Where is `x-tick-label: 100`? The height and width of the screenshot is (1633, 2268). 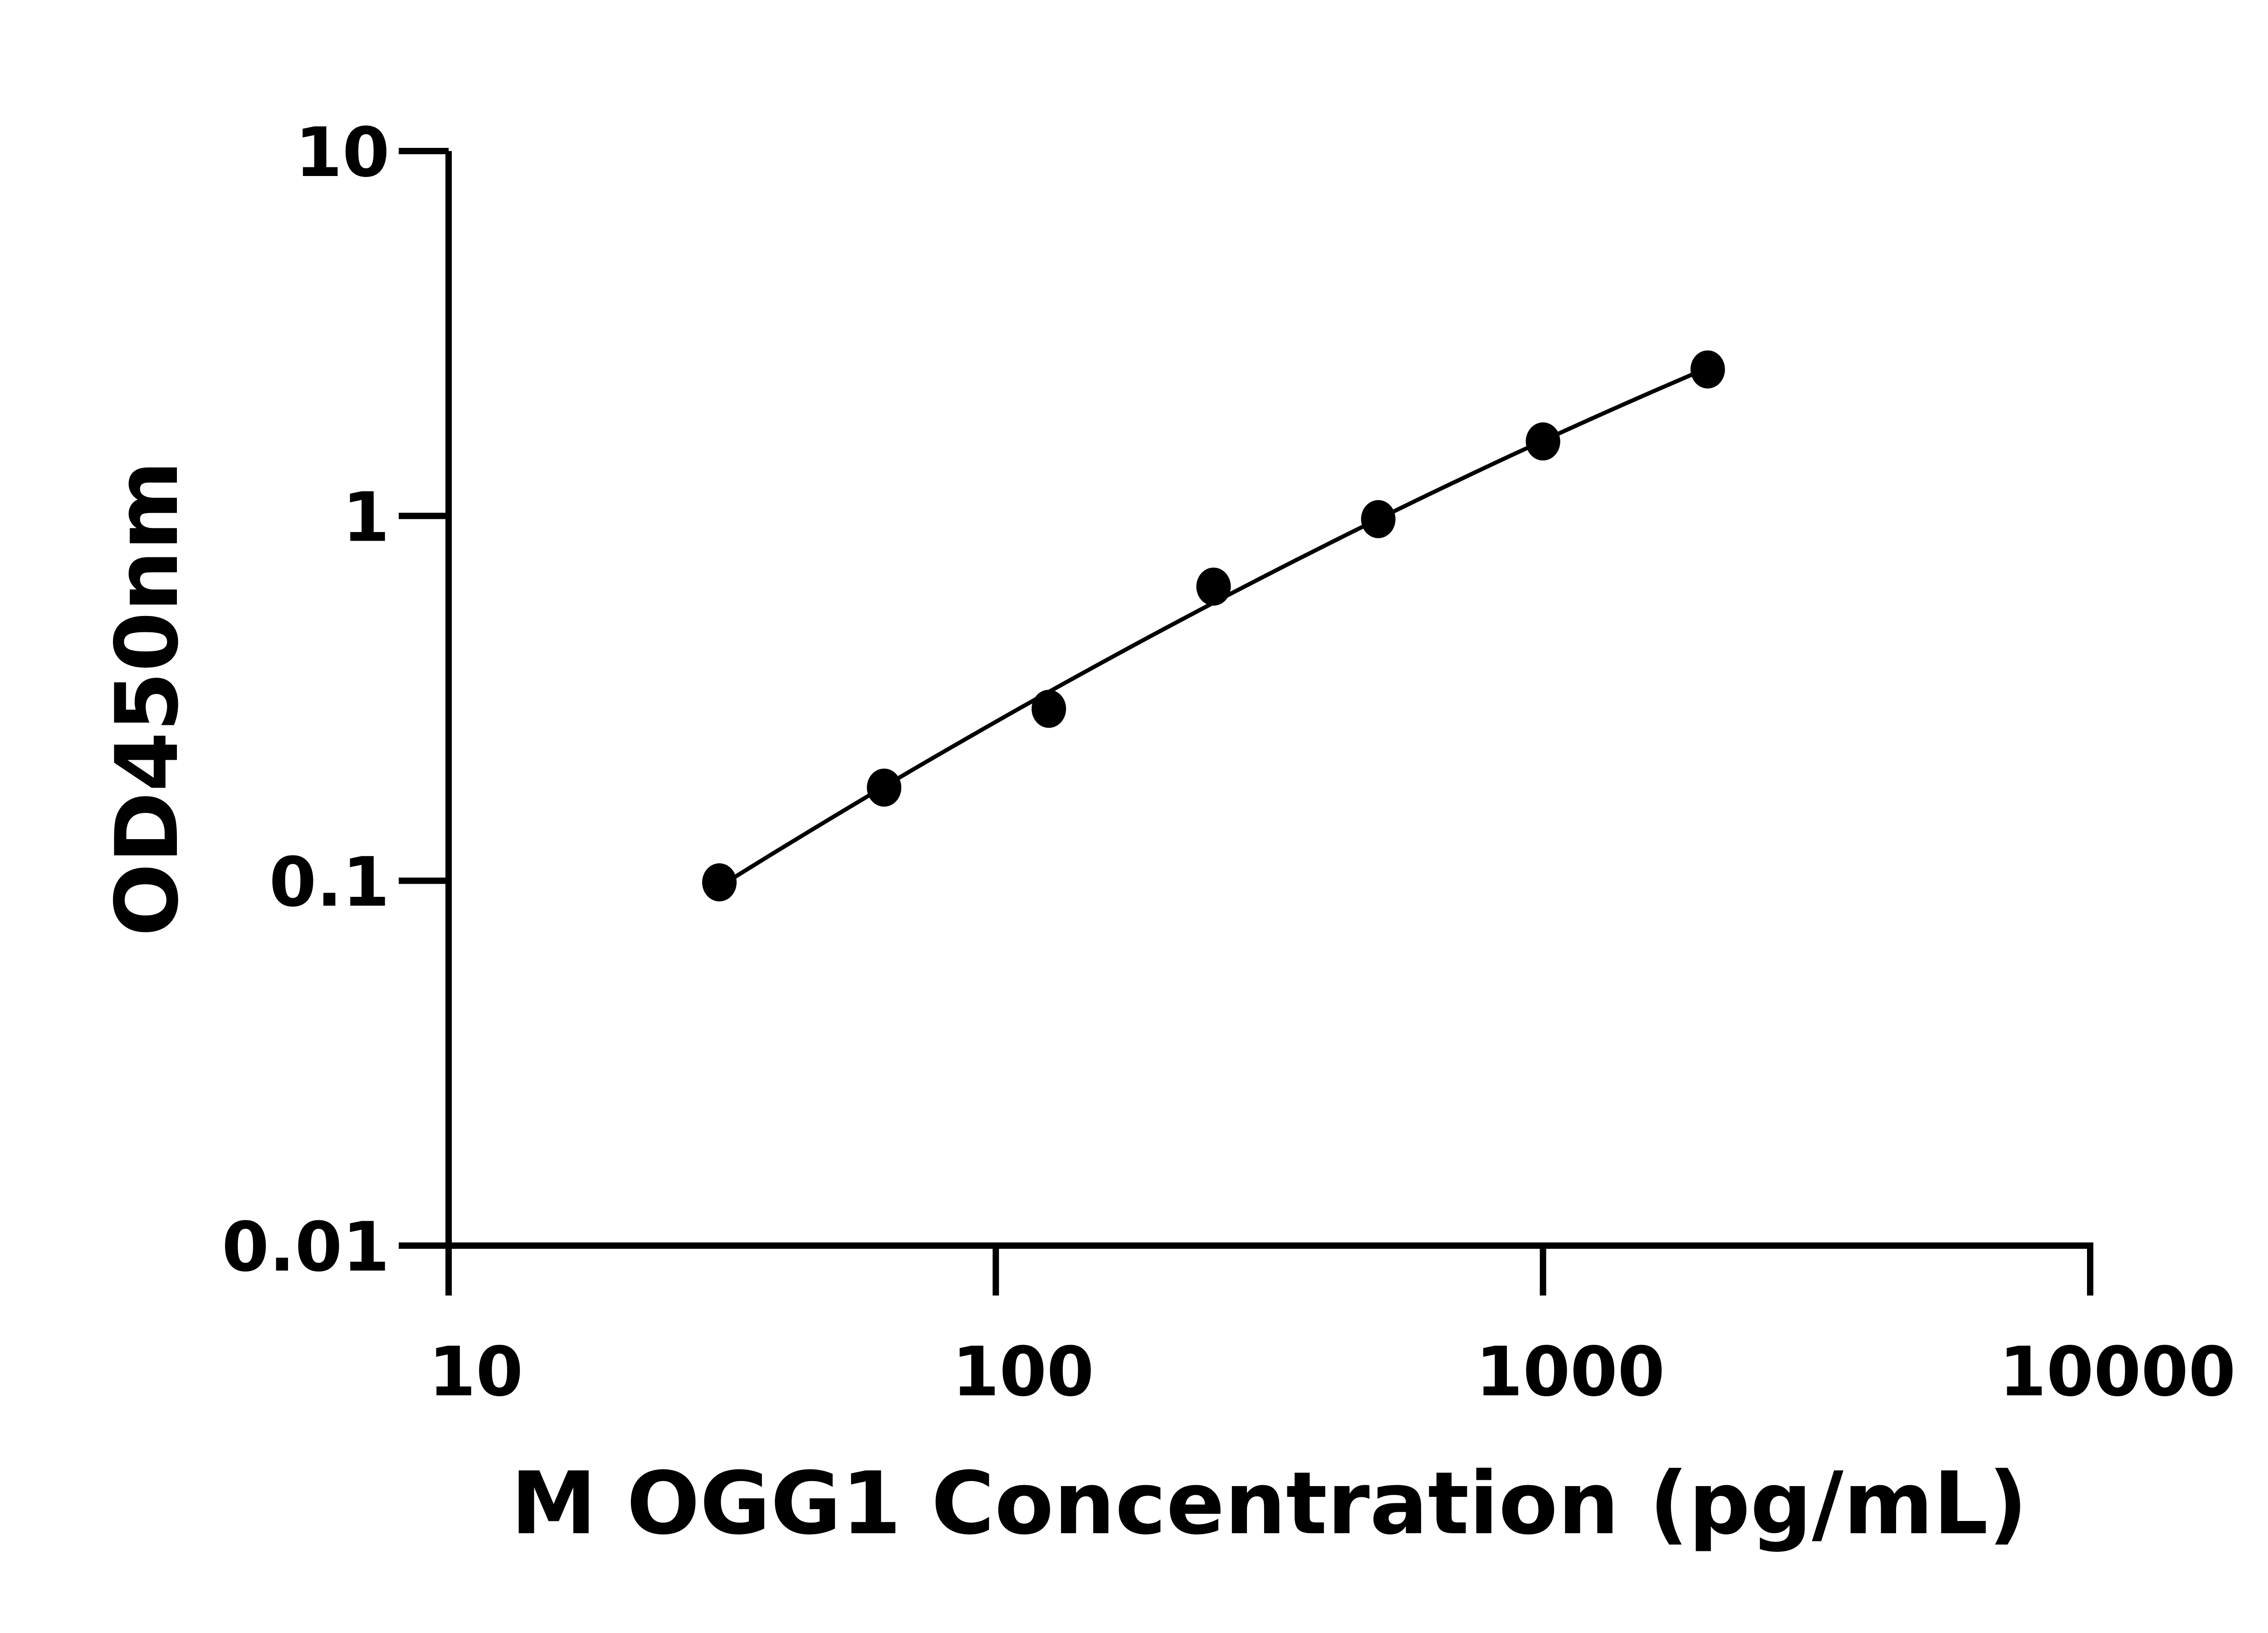
x-tick-label: 100 is located at coordinates (1023, 1372).